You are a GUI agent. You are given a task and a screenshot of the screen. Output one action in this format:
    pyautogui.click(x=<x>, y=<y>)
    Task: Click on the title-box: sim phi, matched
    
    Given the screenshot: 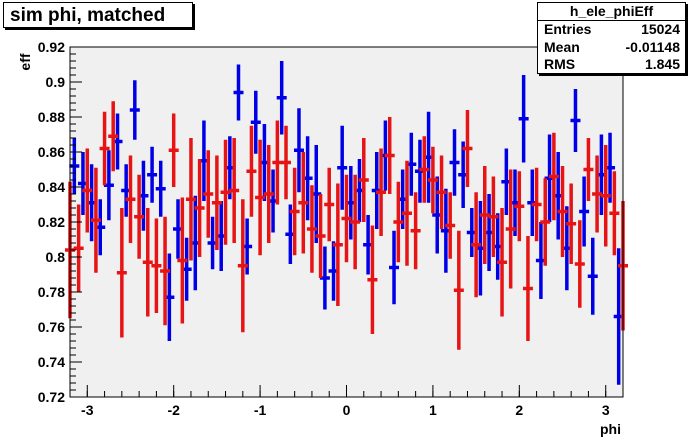 What is the action you would take?
    pyautogui.click(x=98, y=15)
    